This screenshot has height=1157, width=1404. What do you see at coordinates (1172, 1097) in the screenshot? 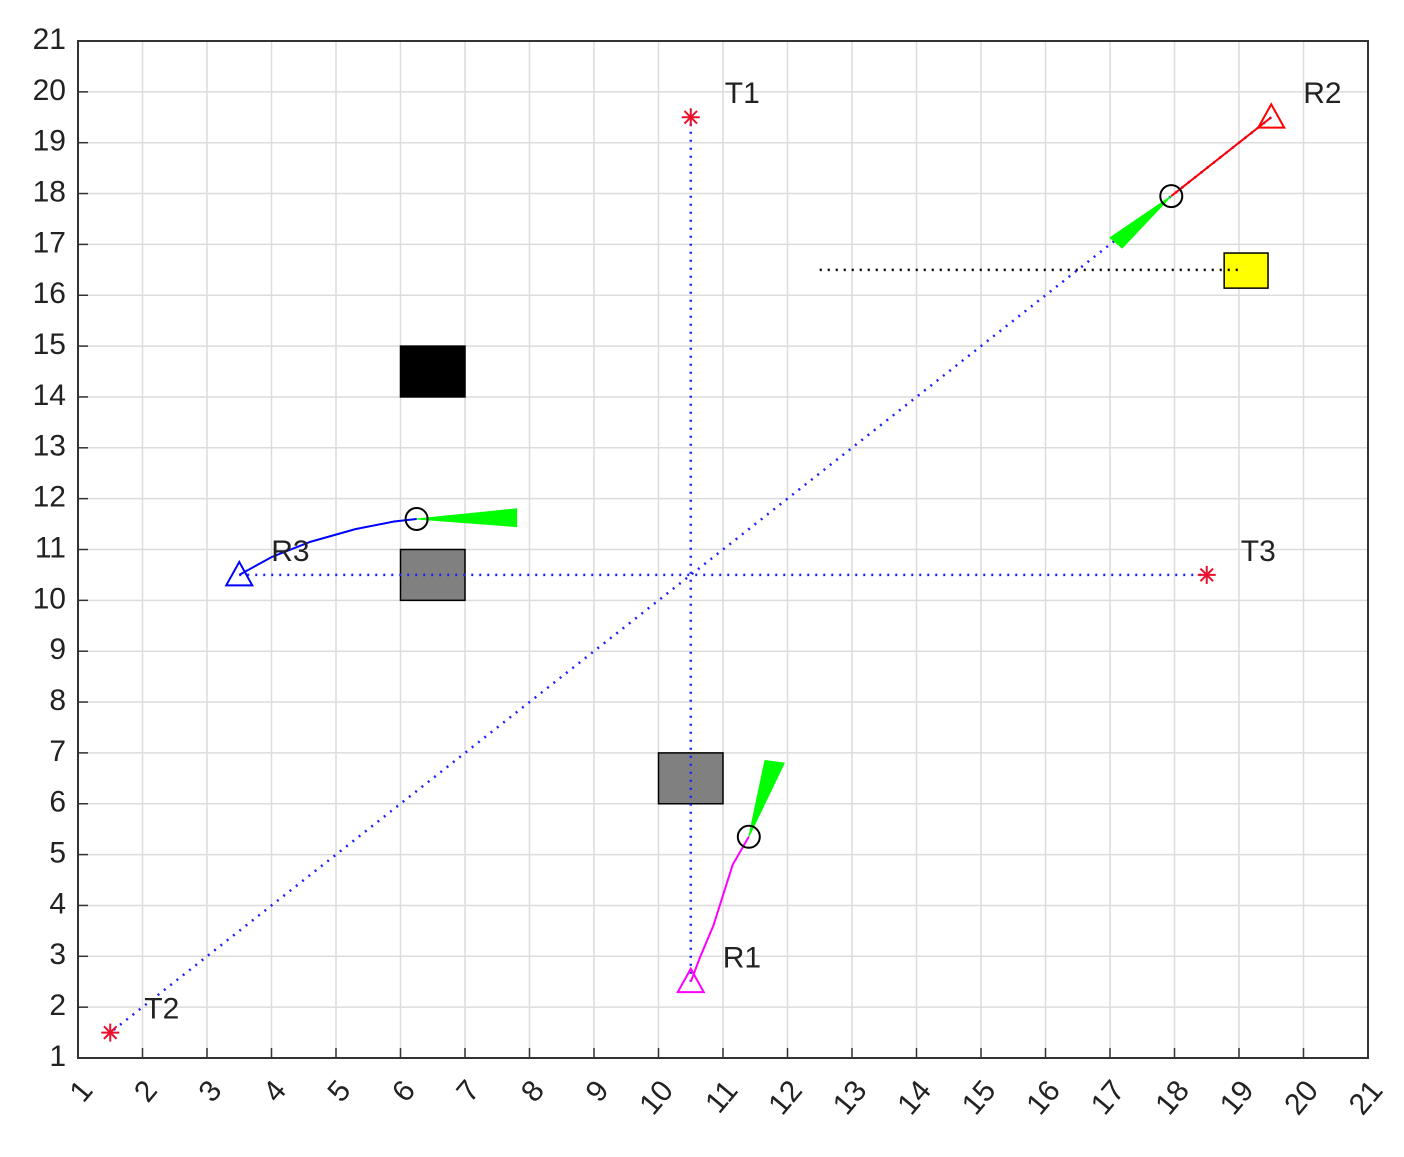
I see `x-tick-label: 18` at bounding box center [1172, 1097].